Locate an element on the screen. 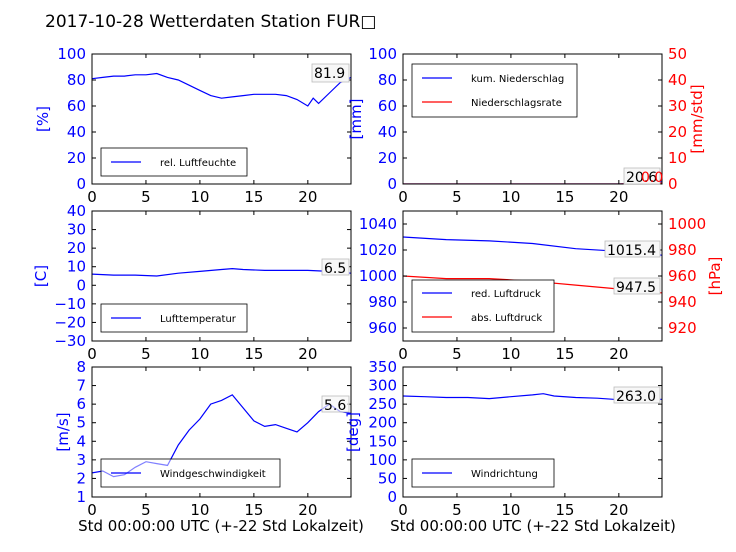 Image resolution: width=736 pixels, height=552 pixels. y-tick-label: −20 is located at coordinates (70, 322).